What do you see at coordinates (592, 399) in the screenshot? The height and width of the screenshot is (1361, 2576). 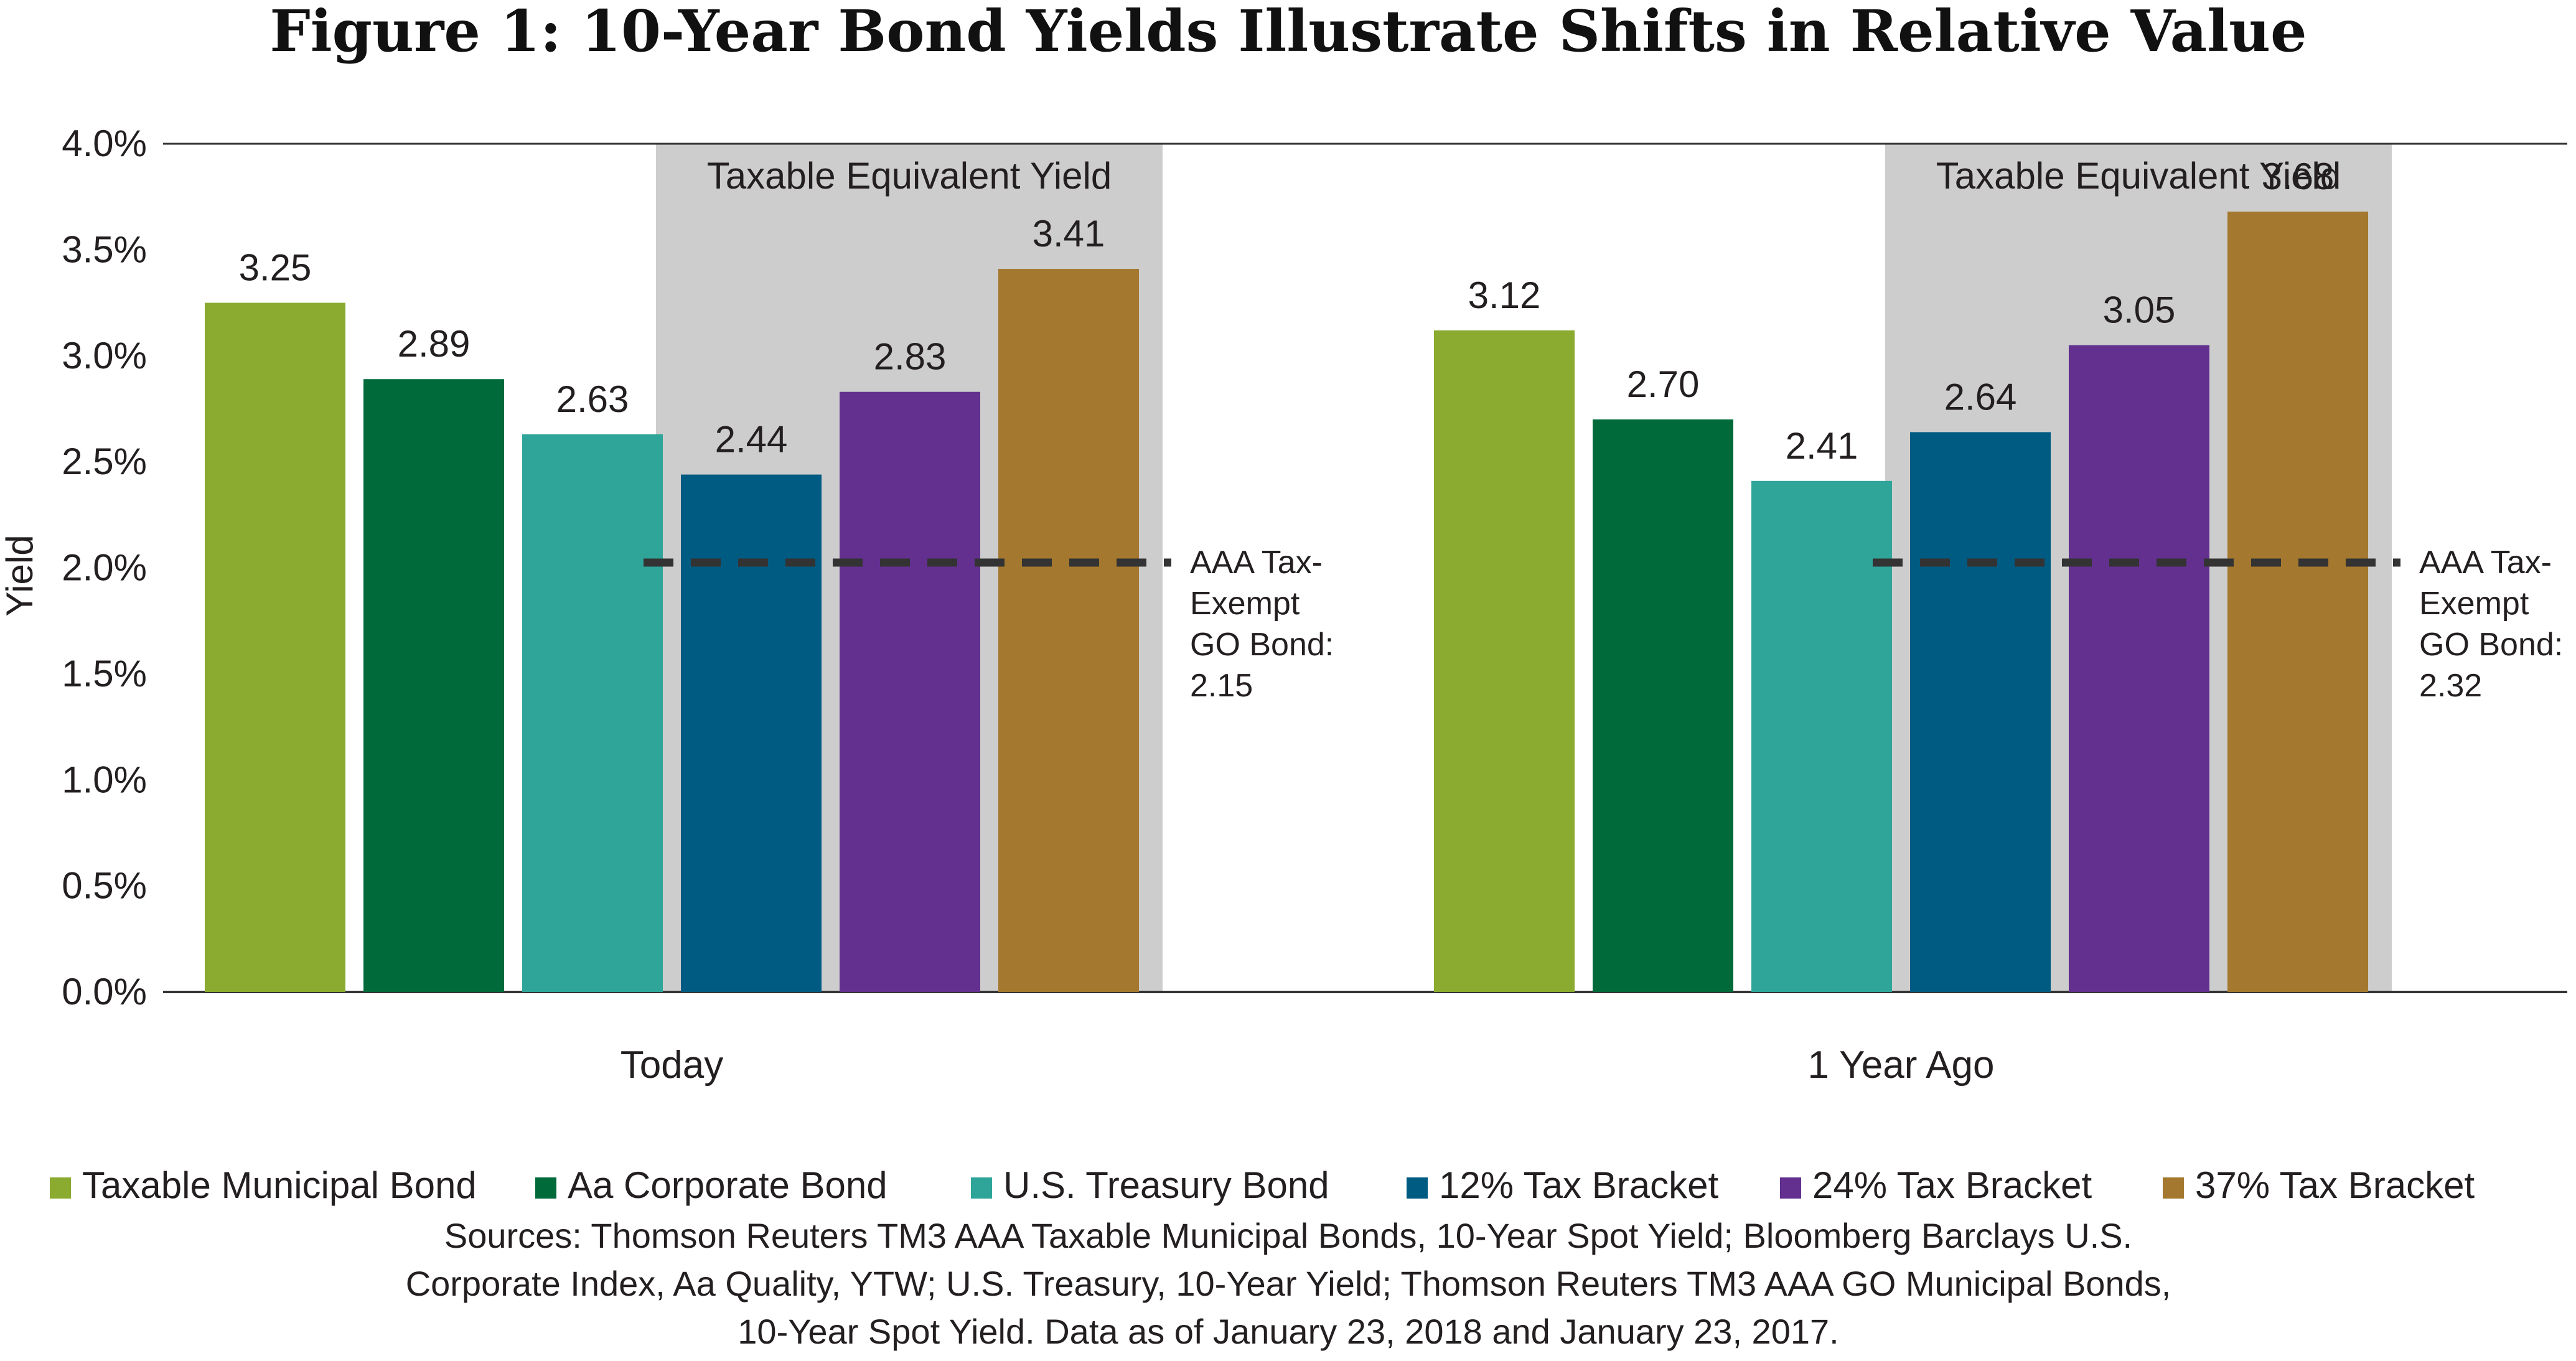 I see `value-label: 2.63` at bounding box center [592, 399].